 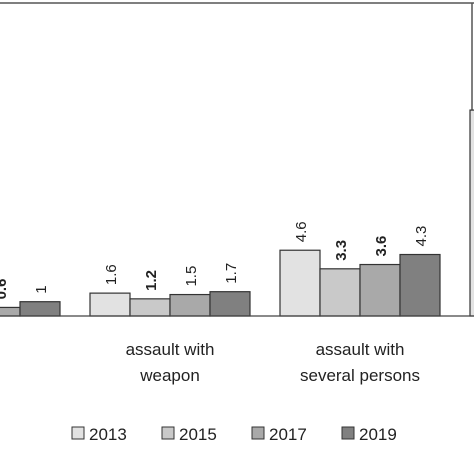 What do you see at coordinates (288, 434) in the screenshot?
I see `legend-label: 2017` at bounding box center [288, 434].